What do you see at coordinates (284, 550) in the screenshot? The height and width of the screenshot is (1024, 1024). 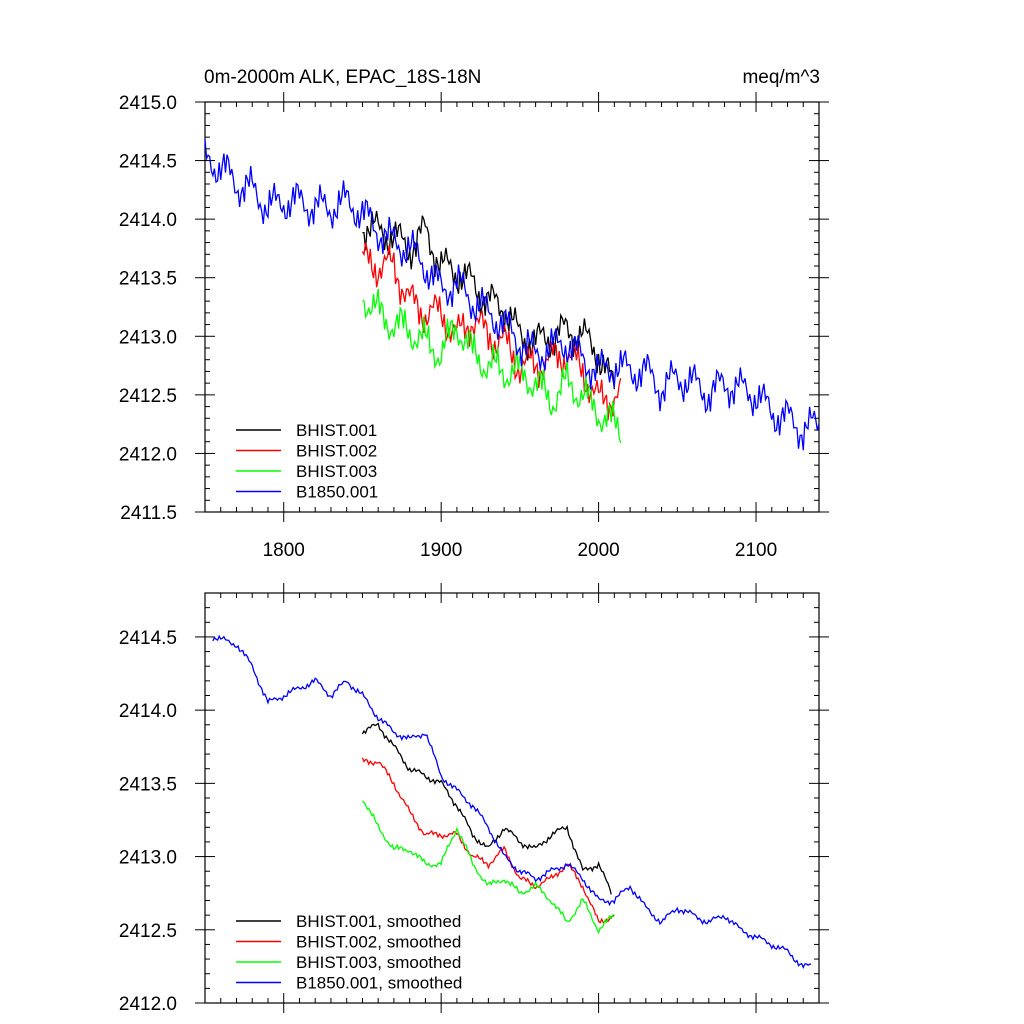 I see `x-tick-label: 1800` at bounding box center [284, 550].